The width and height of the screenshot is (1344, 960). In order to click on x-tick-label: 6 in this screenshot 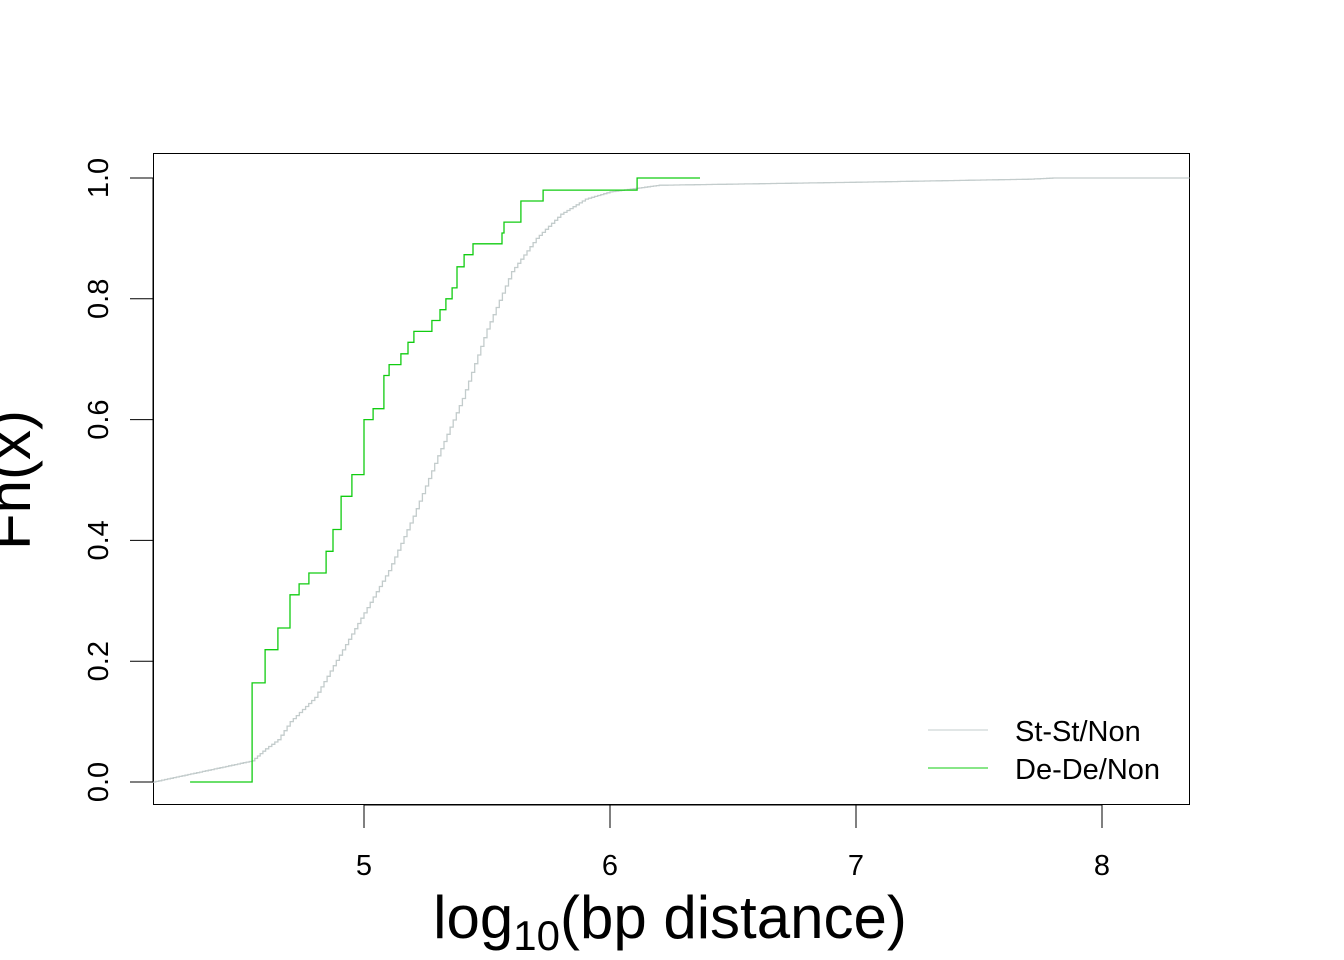, I will do `click(610, 866)`.